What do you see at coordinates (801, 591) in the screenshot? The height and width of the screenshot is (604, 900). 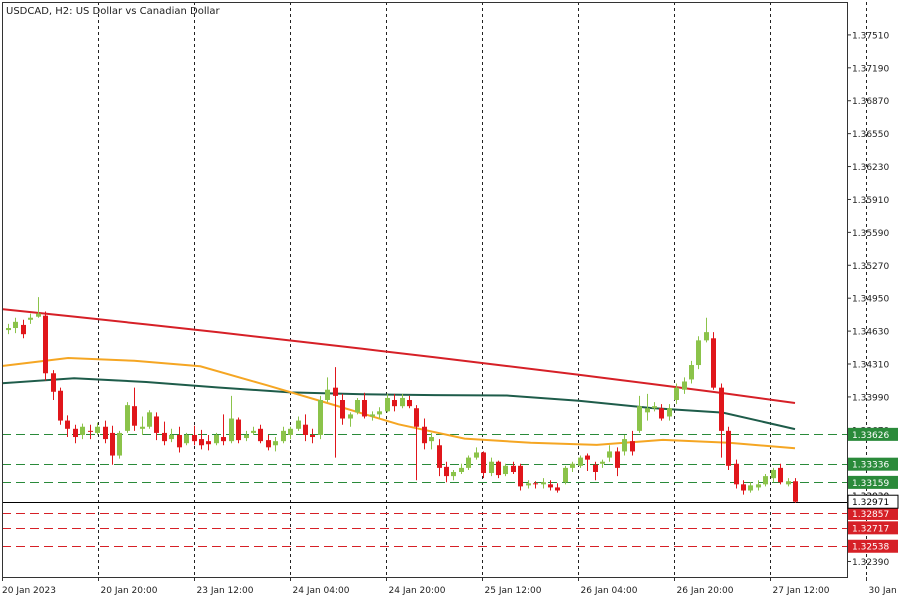 I see `time-tick-label: 27 Jan 12:00` at bounding box center [801, 591].